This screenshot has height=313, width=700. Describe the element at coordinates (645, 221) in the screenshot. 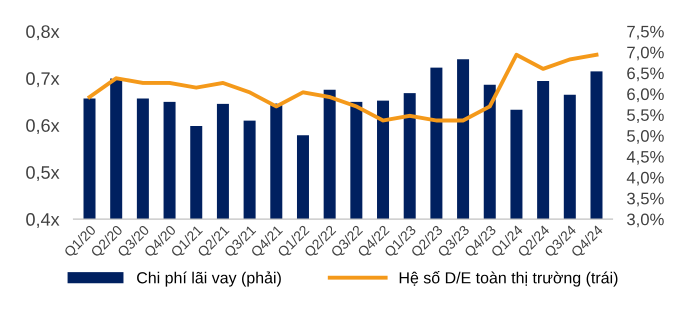

I see `y2-tick-label: 3,0%` at that location.